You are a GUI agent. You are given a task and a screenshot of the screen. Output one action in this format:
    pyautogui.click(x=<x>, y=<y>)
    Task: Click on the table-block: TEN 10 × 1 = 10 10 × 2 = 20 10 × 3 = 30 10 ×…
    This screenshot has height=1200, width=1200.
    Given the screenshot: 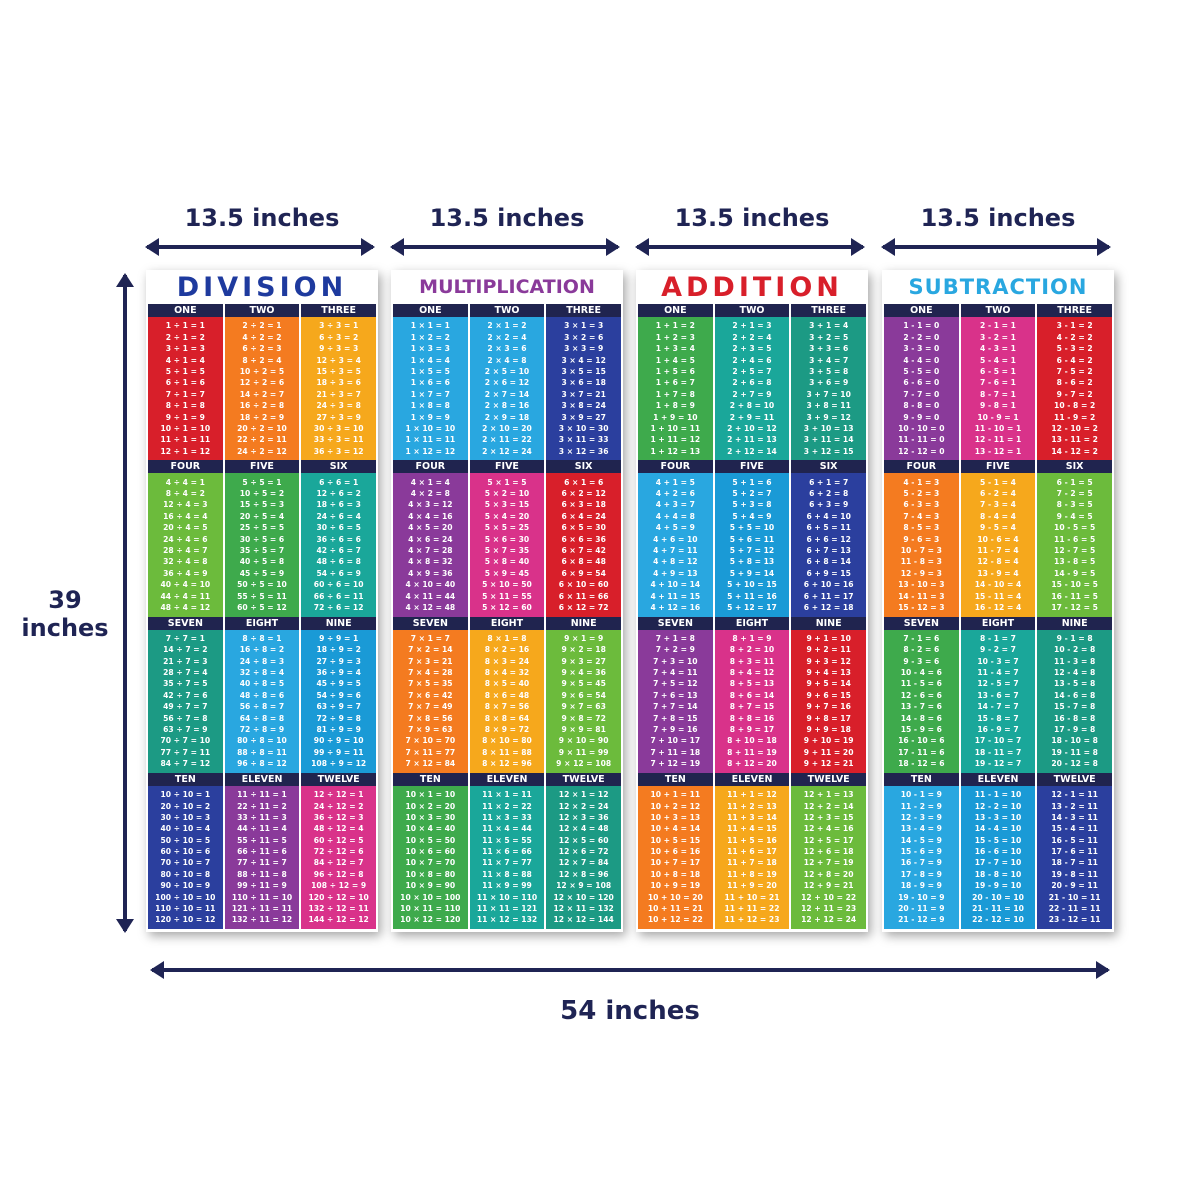 What is the action you would take?
    pyautogui.click(x=430, y=850)
    